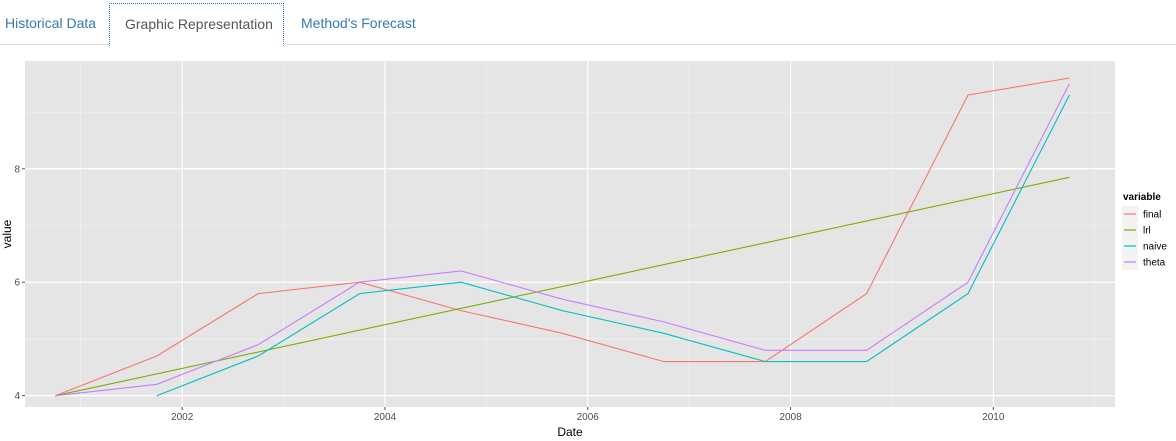 The height and width of the screenshot is (441, 1176). What do you see at coordinates (570, 432) in the screenshot?
I see `x-axis-title: Date` at bounding box center [570, 432].